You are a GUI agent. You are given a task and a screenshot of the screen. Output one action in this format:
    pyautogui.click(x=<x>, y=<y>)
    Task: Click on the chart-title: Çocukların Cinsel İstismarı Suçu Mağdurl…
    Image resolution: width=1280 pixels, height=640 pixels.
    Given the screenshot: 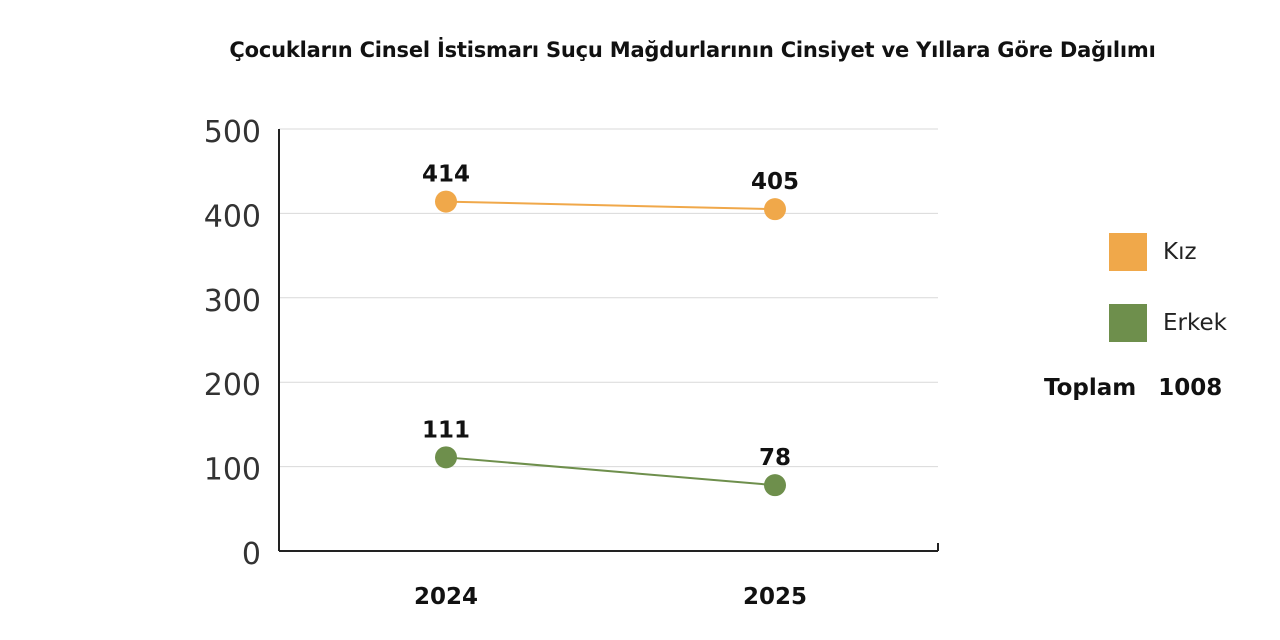 What is the action you would take?
    pyautogui.click(x=692, y=50)
    